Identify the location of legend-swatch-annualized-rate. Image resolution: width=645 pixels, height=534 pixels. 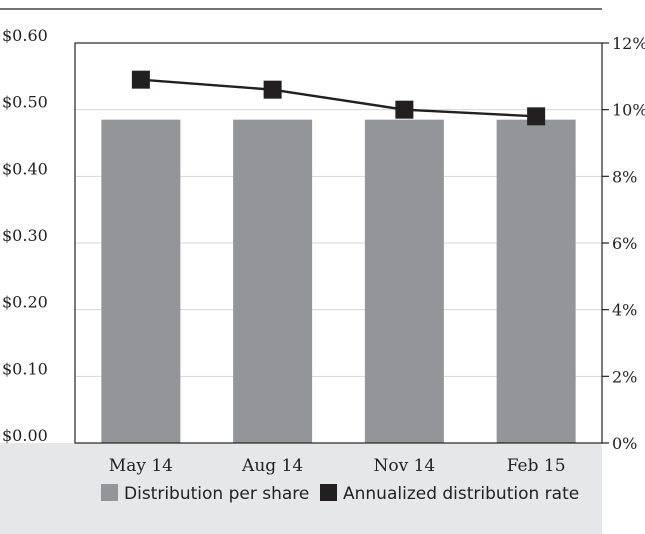
(328, 492).